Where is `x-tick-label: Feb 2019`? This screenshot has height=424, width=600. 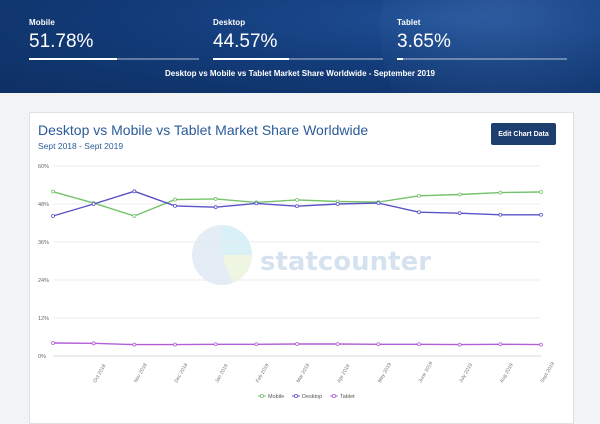
x-tick-label: Feb 2019 is located at coordinates (263, 373).